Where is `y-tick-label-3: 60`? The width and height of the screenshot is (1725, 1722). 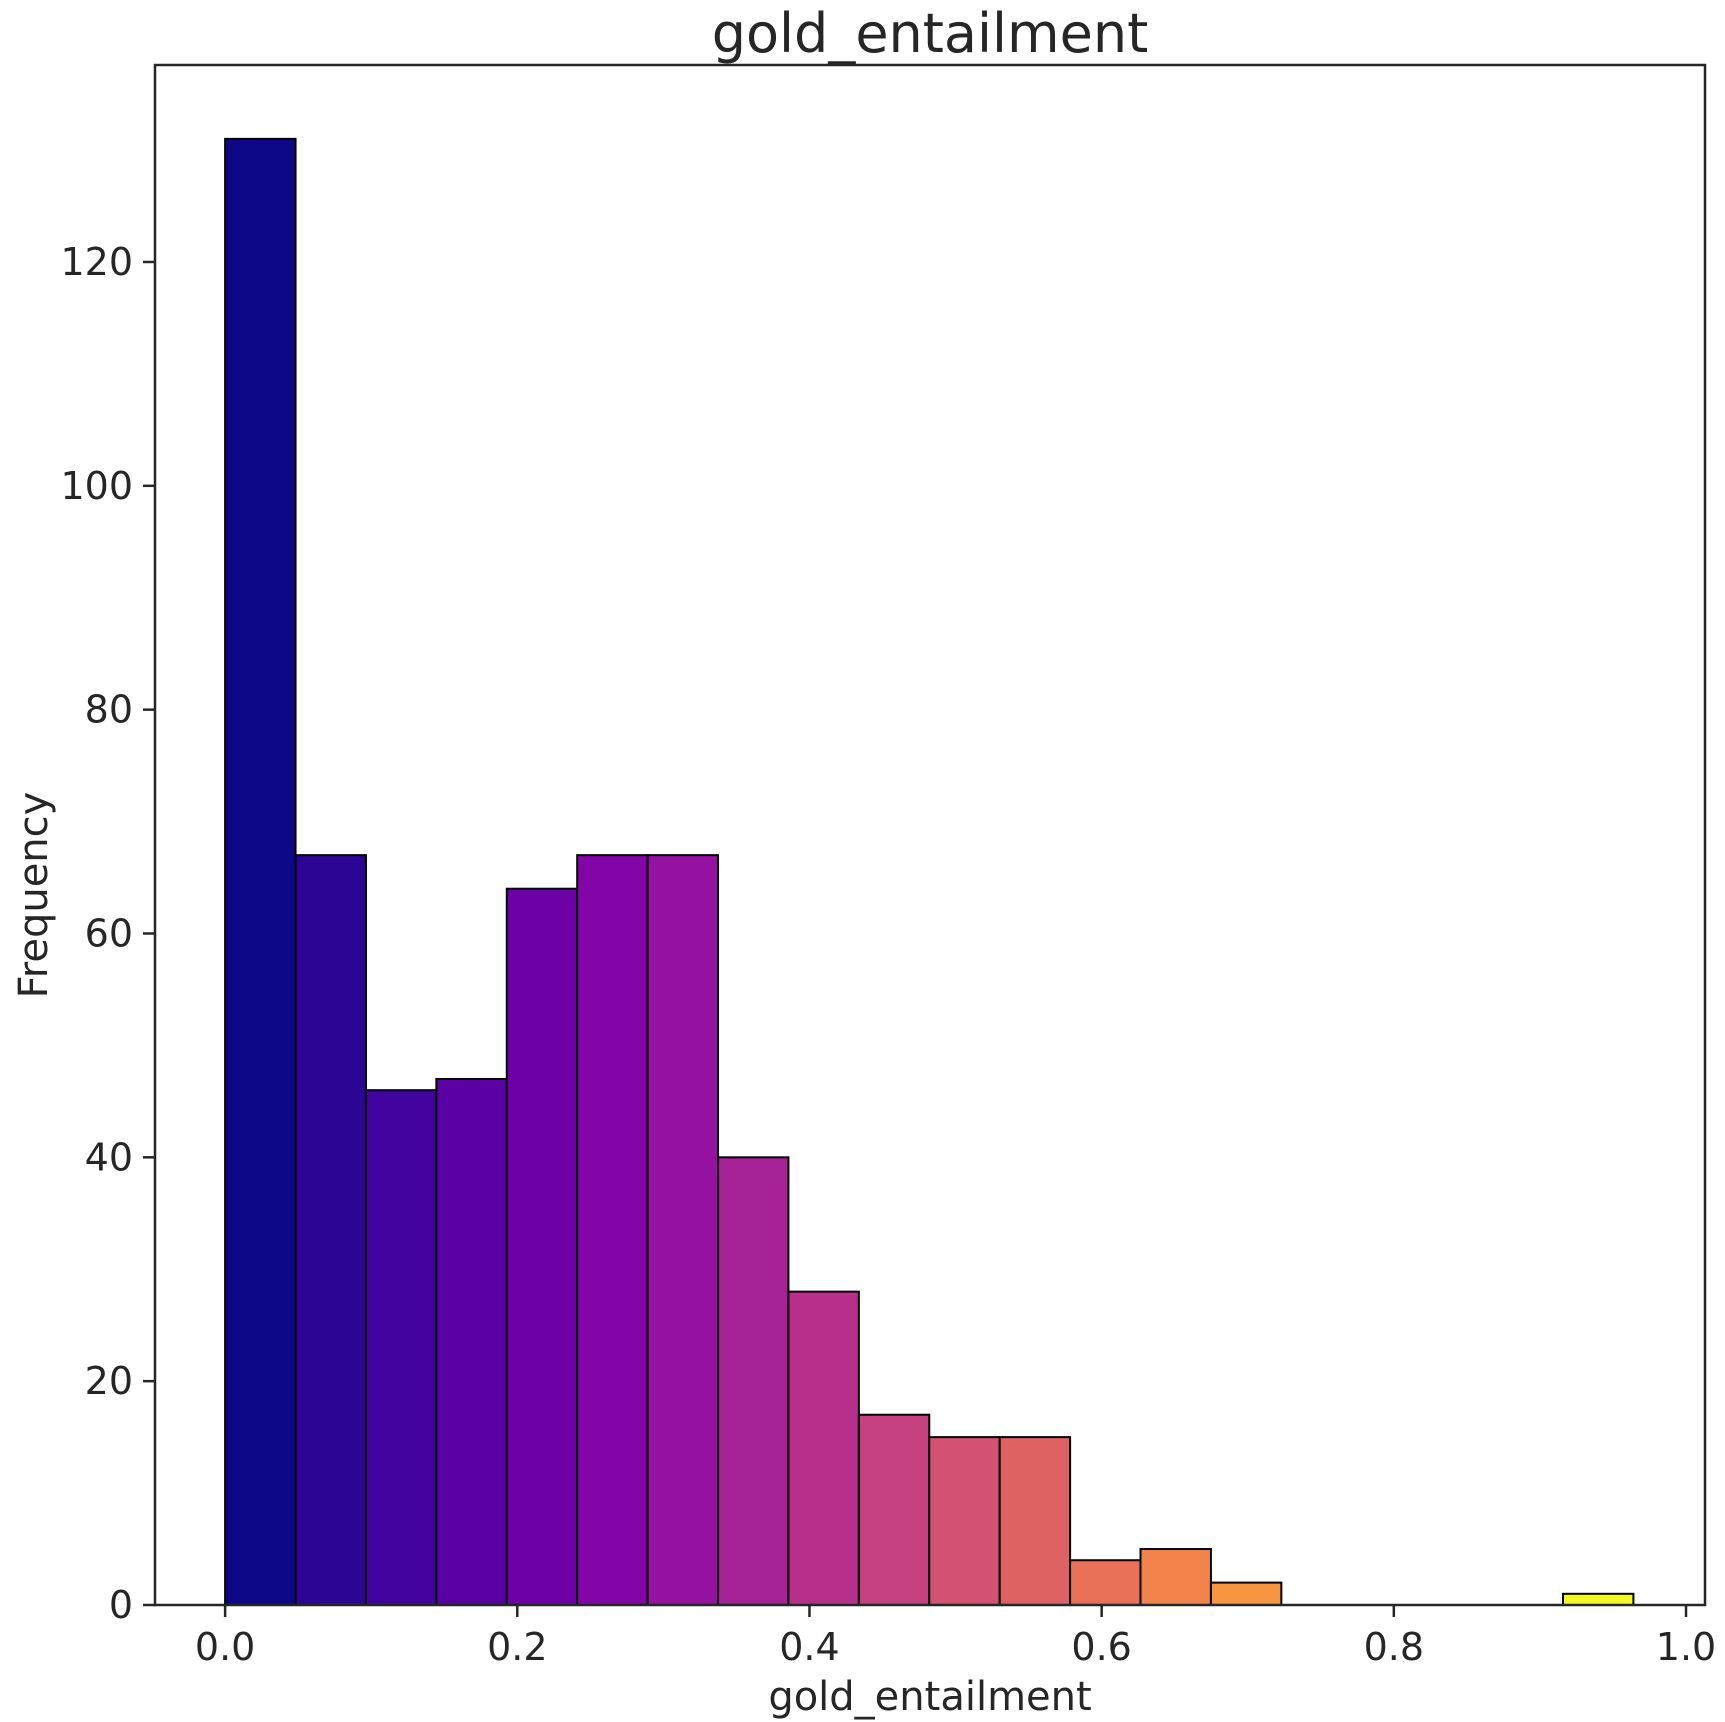
y-tick-label-3: 60 is located at coordinates (109, 933).